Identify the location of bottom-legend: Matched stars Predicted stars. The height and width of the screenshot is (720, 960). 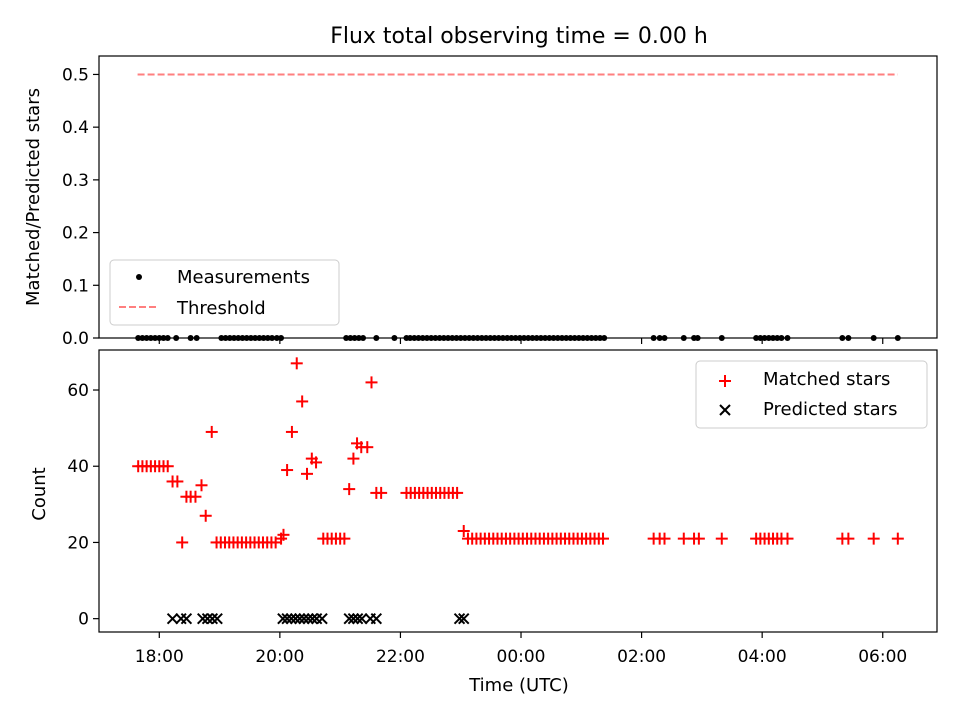
(811, 394).